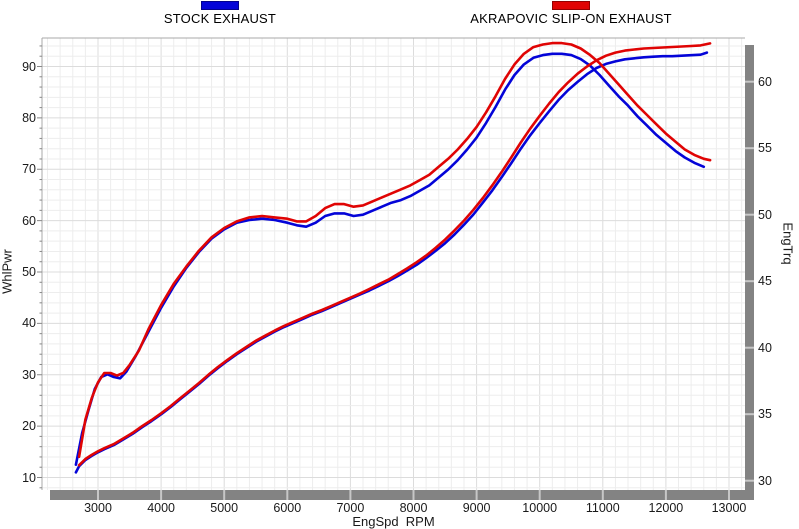 The width and height of the screenshot is (799, 529). Describe the element at coordinates (402, 495) in the screenshot. I see `axis-shadow-bottom` at that location.